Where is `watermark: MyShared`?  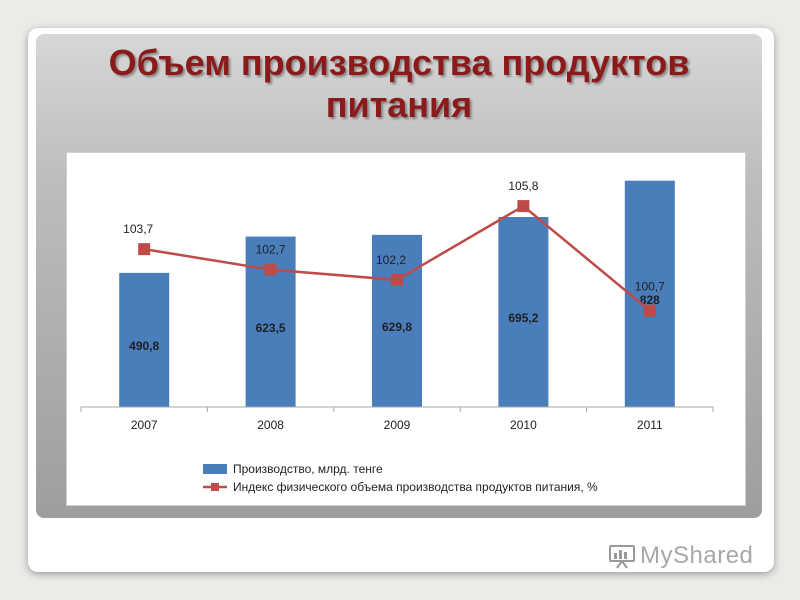 watermark: MyShared is located at coordinates (680, 556).